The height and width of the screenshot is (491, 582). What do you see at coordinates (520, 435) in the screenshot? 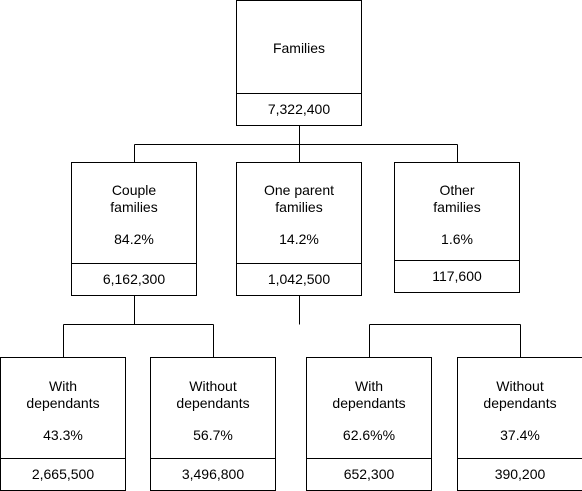
I see `node-percent: 37.4%` at bounding box center [520, 435].